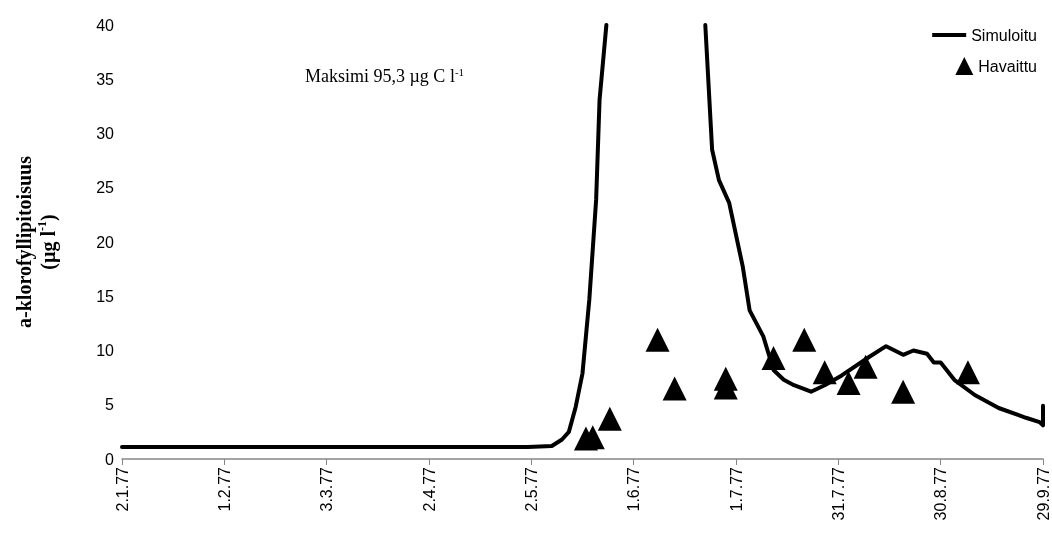 The height and width of the screenshot is (548, 1052). What do you see at coordinates (105, 188) in the screenshot?
I see `y-tick-label: 25` at bounding box center [105, 188].